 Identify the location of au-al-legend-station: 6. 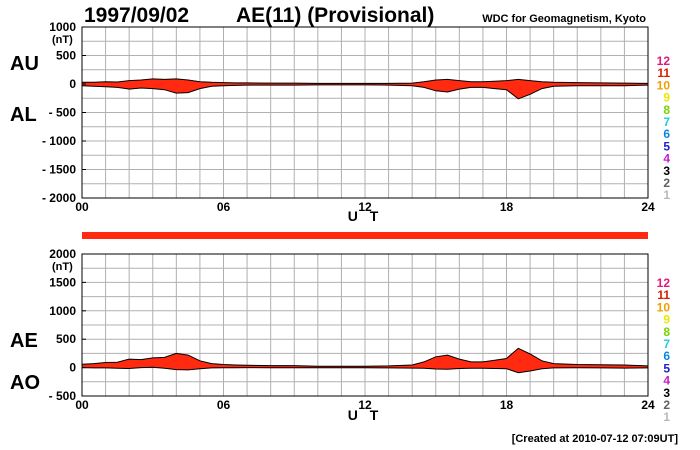
(666, 134).